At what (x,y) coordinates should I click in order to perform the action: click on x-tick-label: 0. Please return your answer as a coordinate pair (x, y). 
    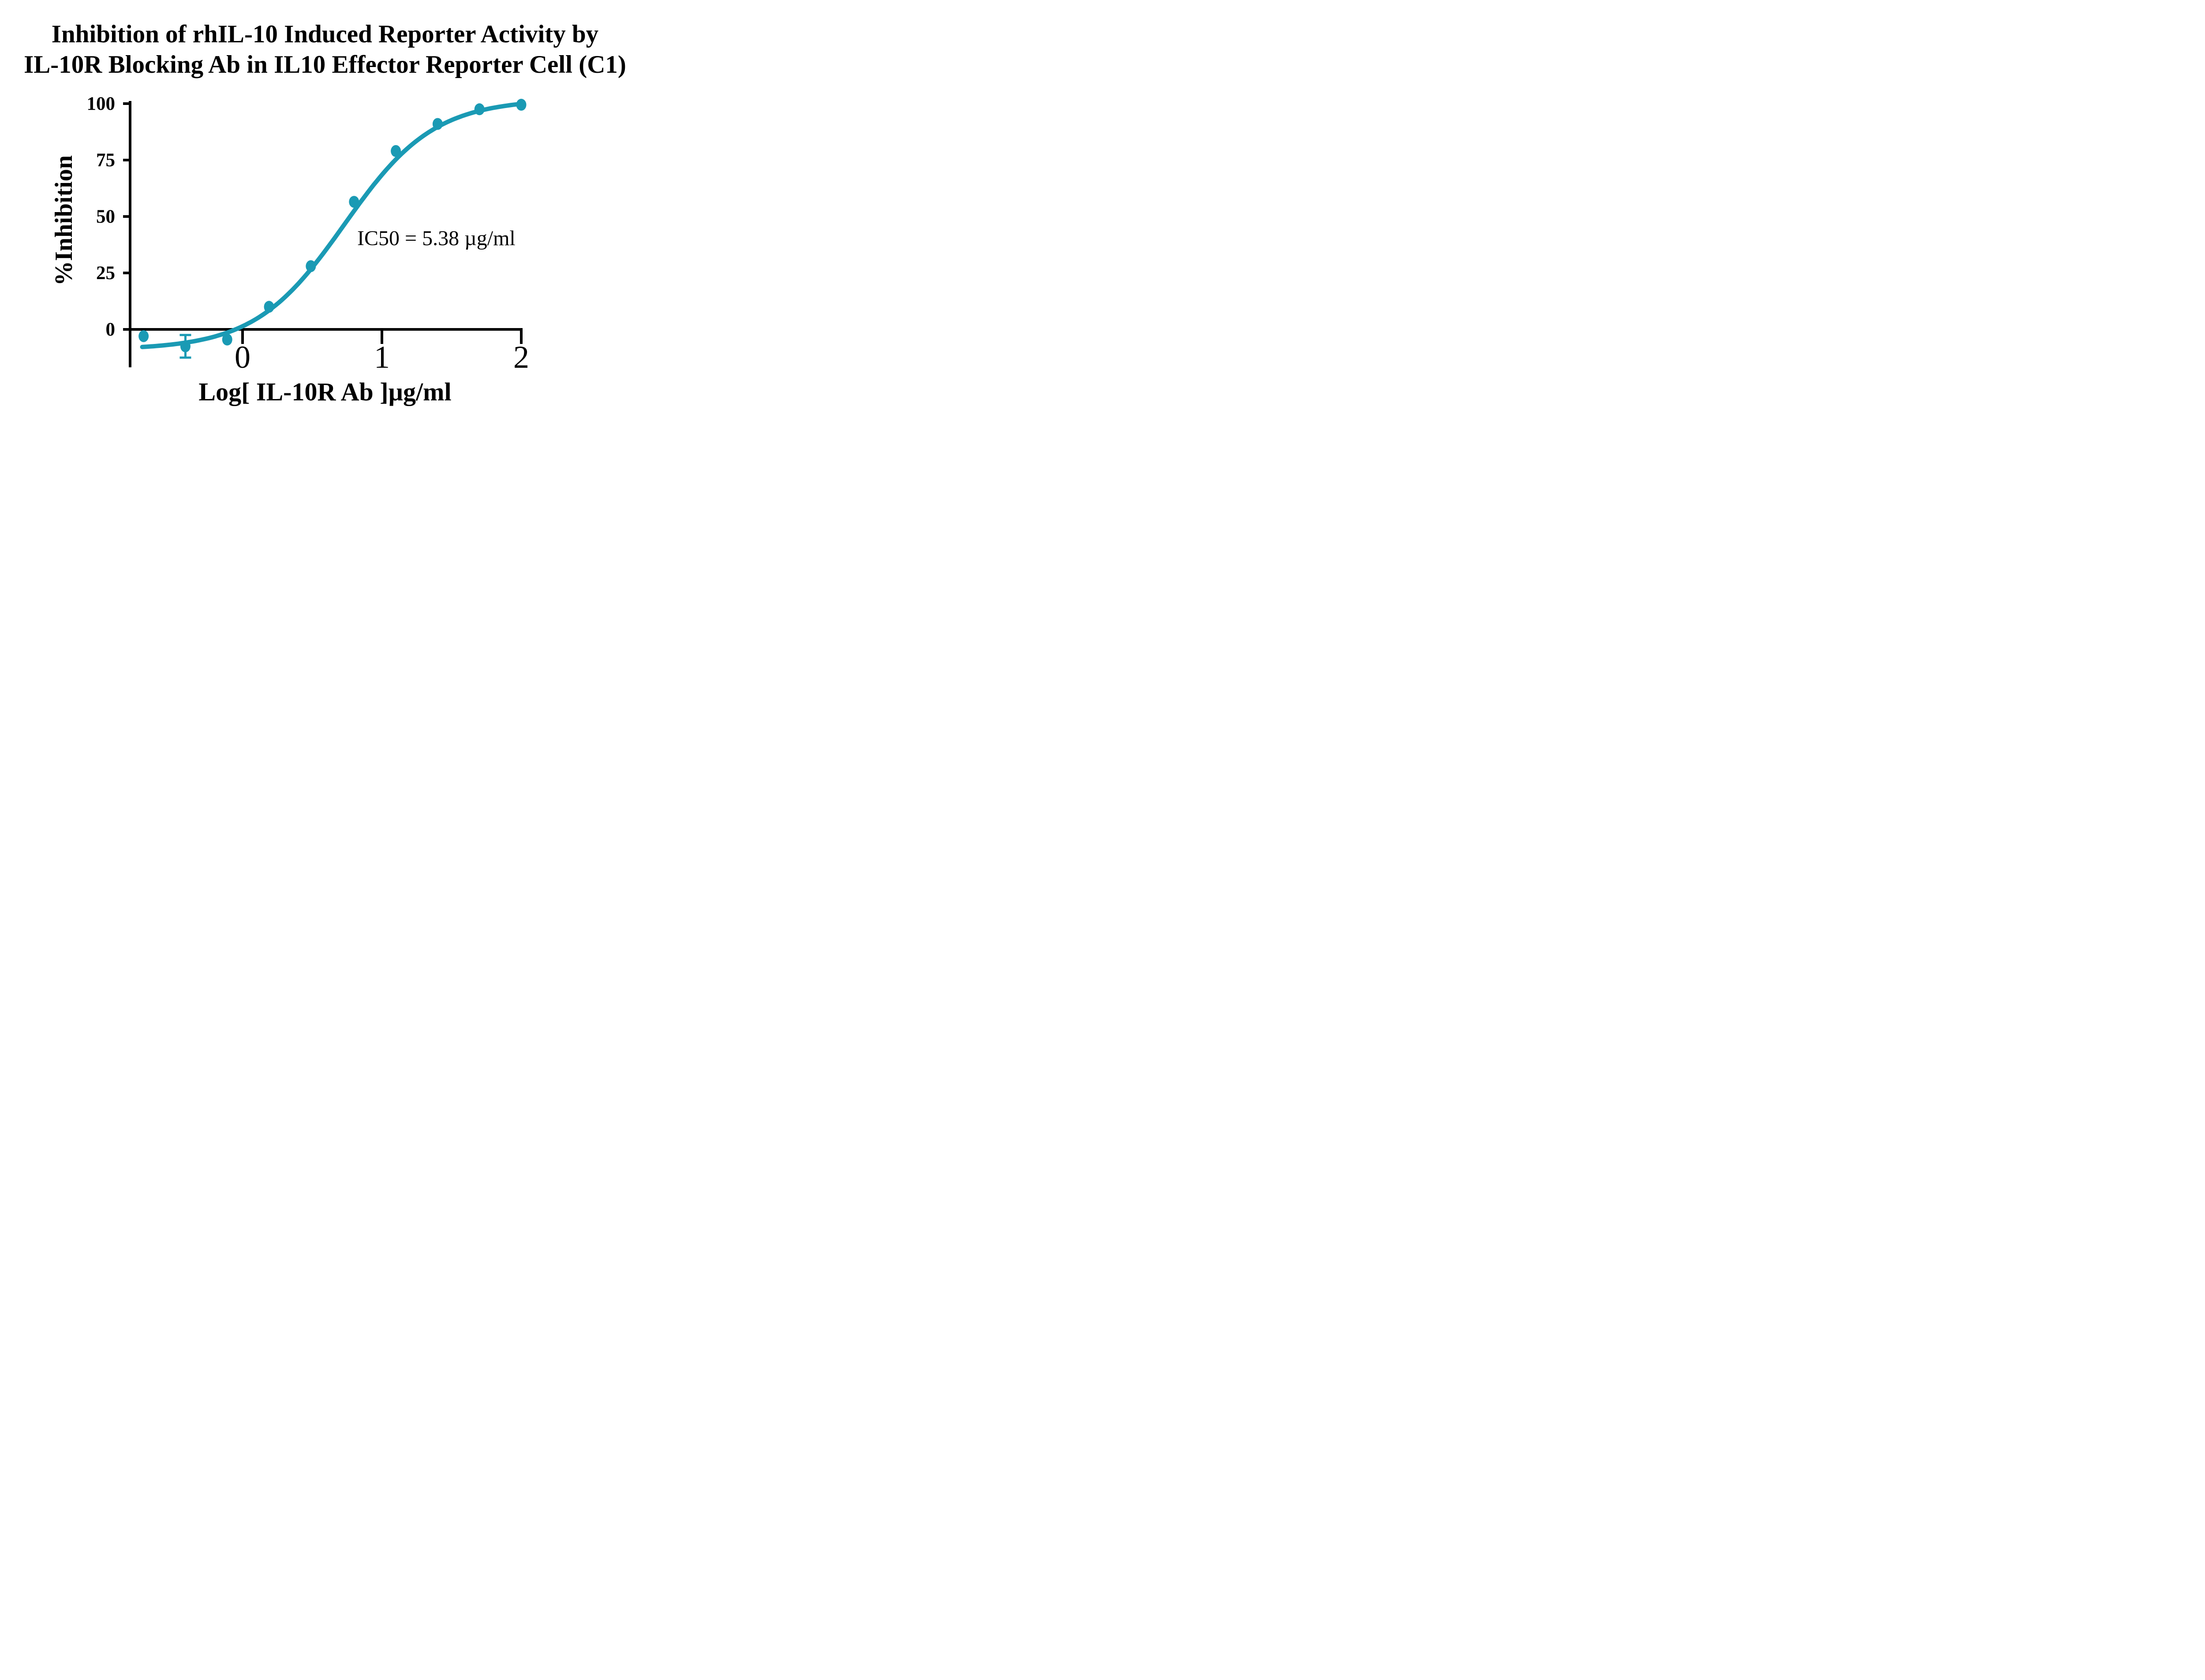
    Looking at the image, I should click on (242, 357).